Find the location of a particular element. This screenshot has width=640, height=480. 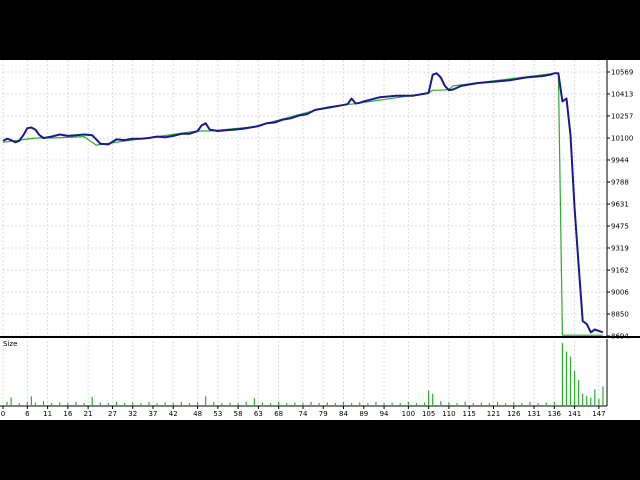

y-tick-label: 10257 is located at coordinates (622, 116).